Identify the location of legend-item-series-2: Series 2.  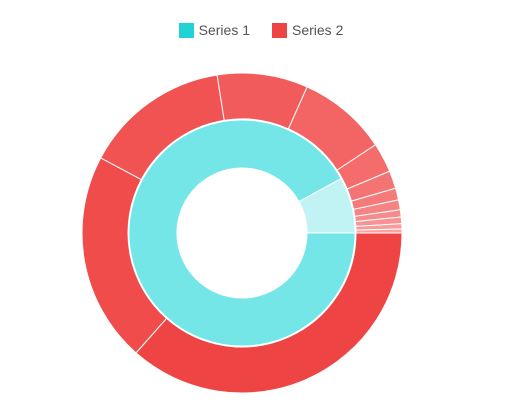
(307, 30).